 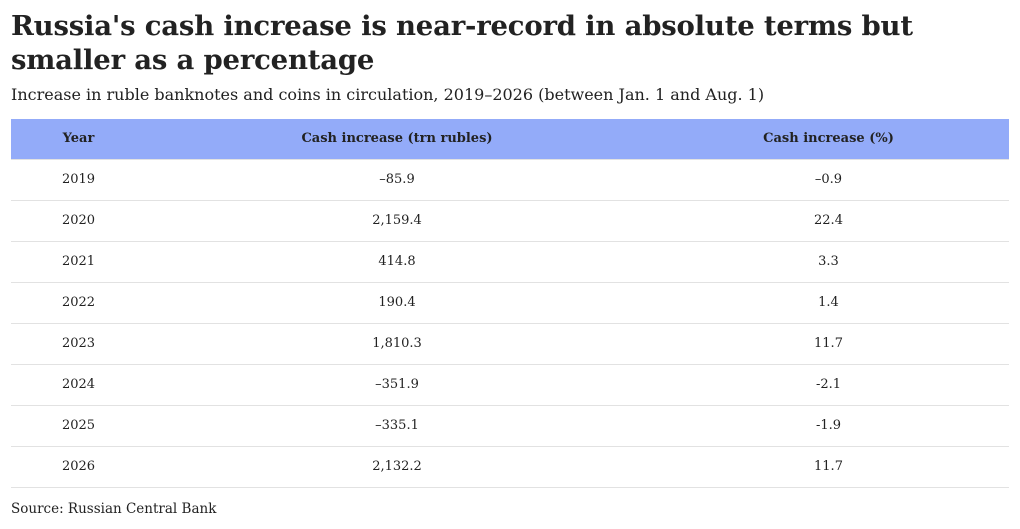 What do you see at coordinates (828, 261) in the screenshot?
I see `cash-increase-pct-cell: 3.3` at bounding box center [828, 261].